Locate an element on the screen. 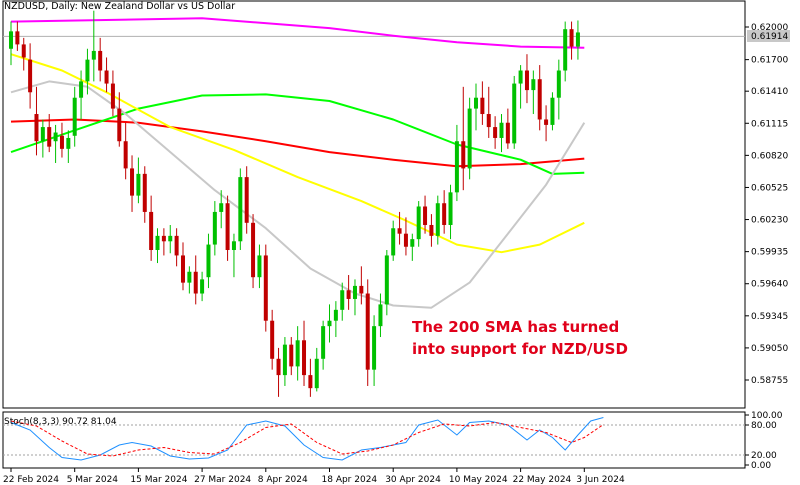 The image size is (800, 485). x-tick-label: 22 May 2024 is located at coordinates (542, 480).